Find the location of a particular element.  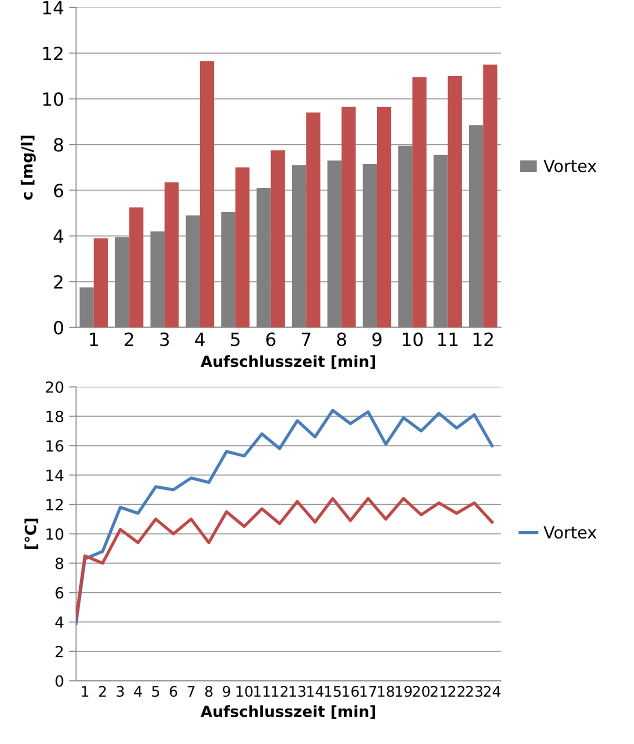

x-tick-label: 16 is located at coordinates (350, 691).